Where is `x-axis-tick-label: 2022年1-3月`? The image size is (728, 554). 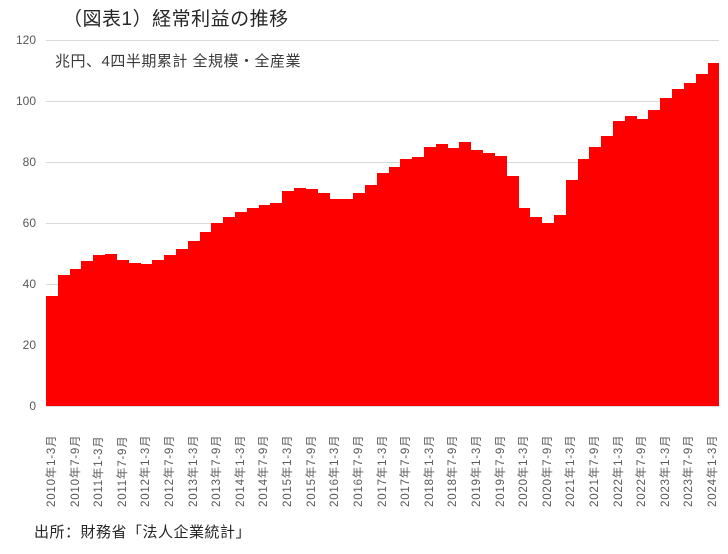
x-axis-tick-label: 2022年1-3月 is located at coordinates (618, 470).